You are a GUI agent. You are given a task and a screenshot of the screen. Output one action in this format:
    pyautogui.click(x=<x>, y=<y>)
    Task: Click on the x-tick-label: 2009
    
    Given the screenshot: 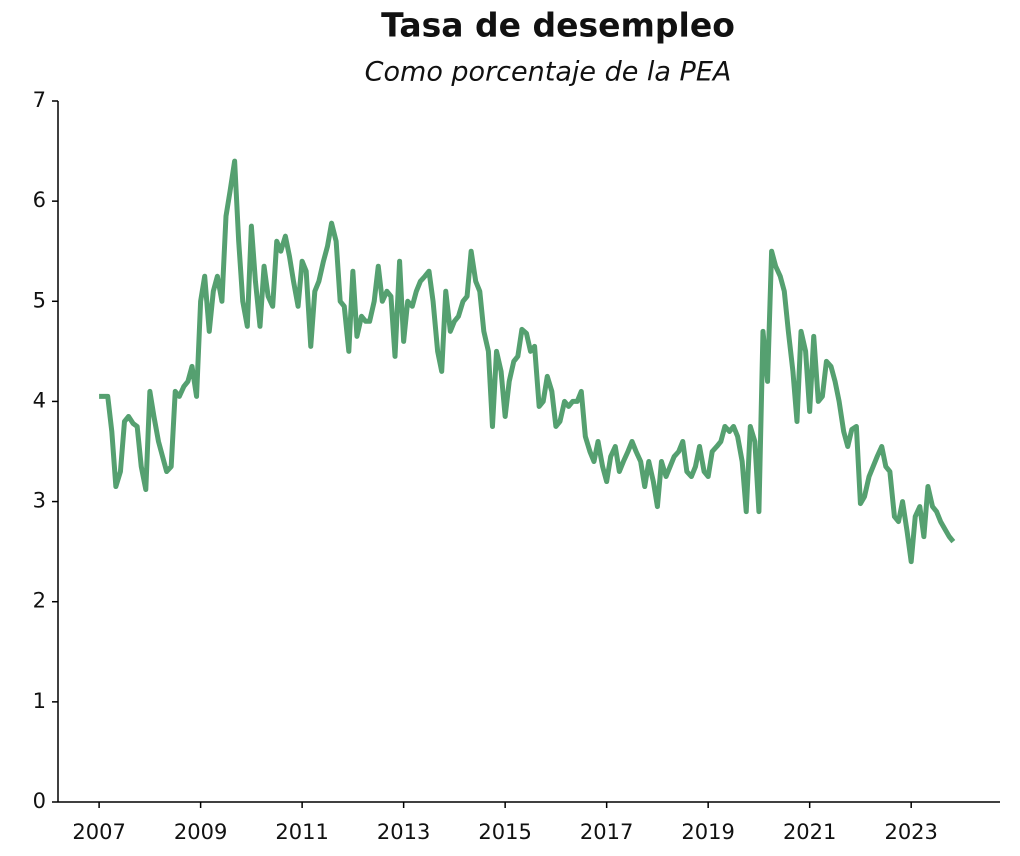 What is the action you would take?
    pyautogui.click(x=200, y=832)
    